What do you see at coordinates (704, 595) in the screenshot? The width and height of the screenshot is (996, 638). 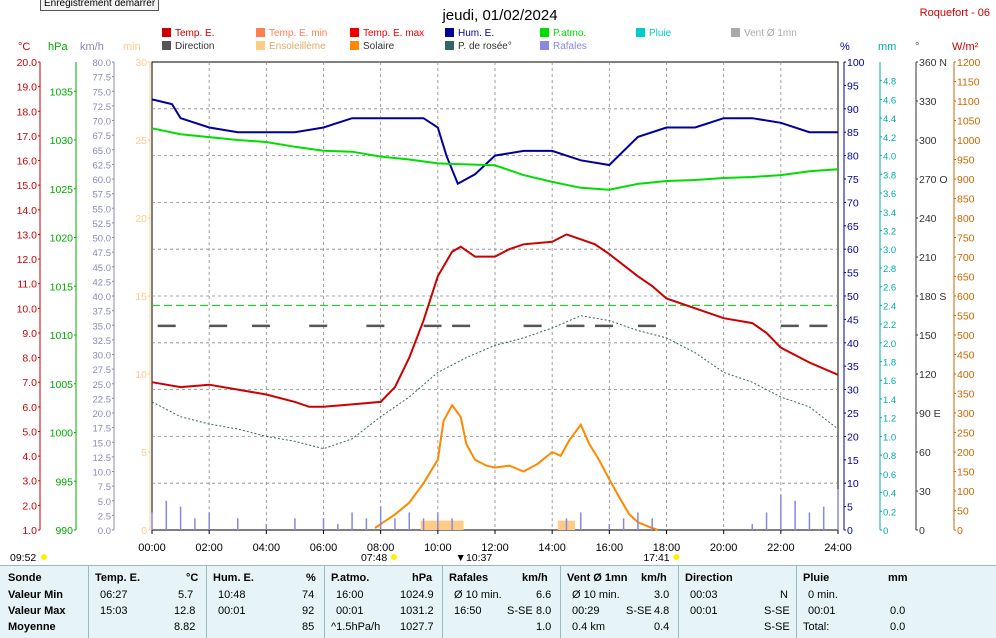 I see `direction-min-time: 00:03` at bounding box center [704, 595].